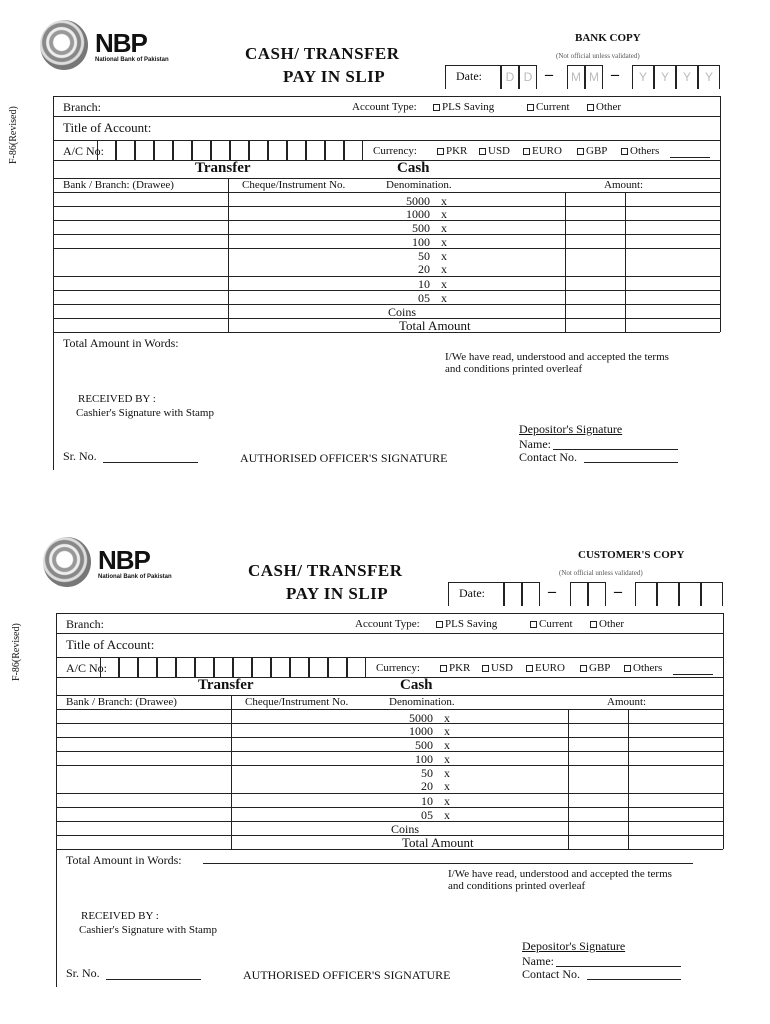 The image size is (770, 1024). What do you see at coordinates (64, 45) in the screenshot?
I see `nbp-logo-icon` at bounding box center [64, 45].